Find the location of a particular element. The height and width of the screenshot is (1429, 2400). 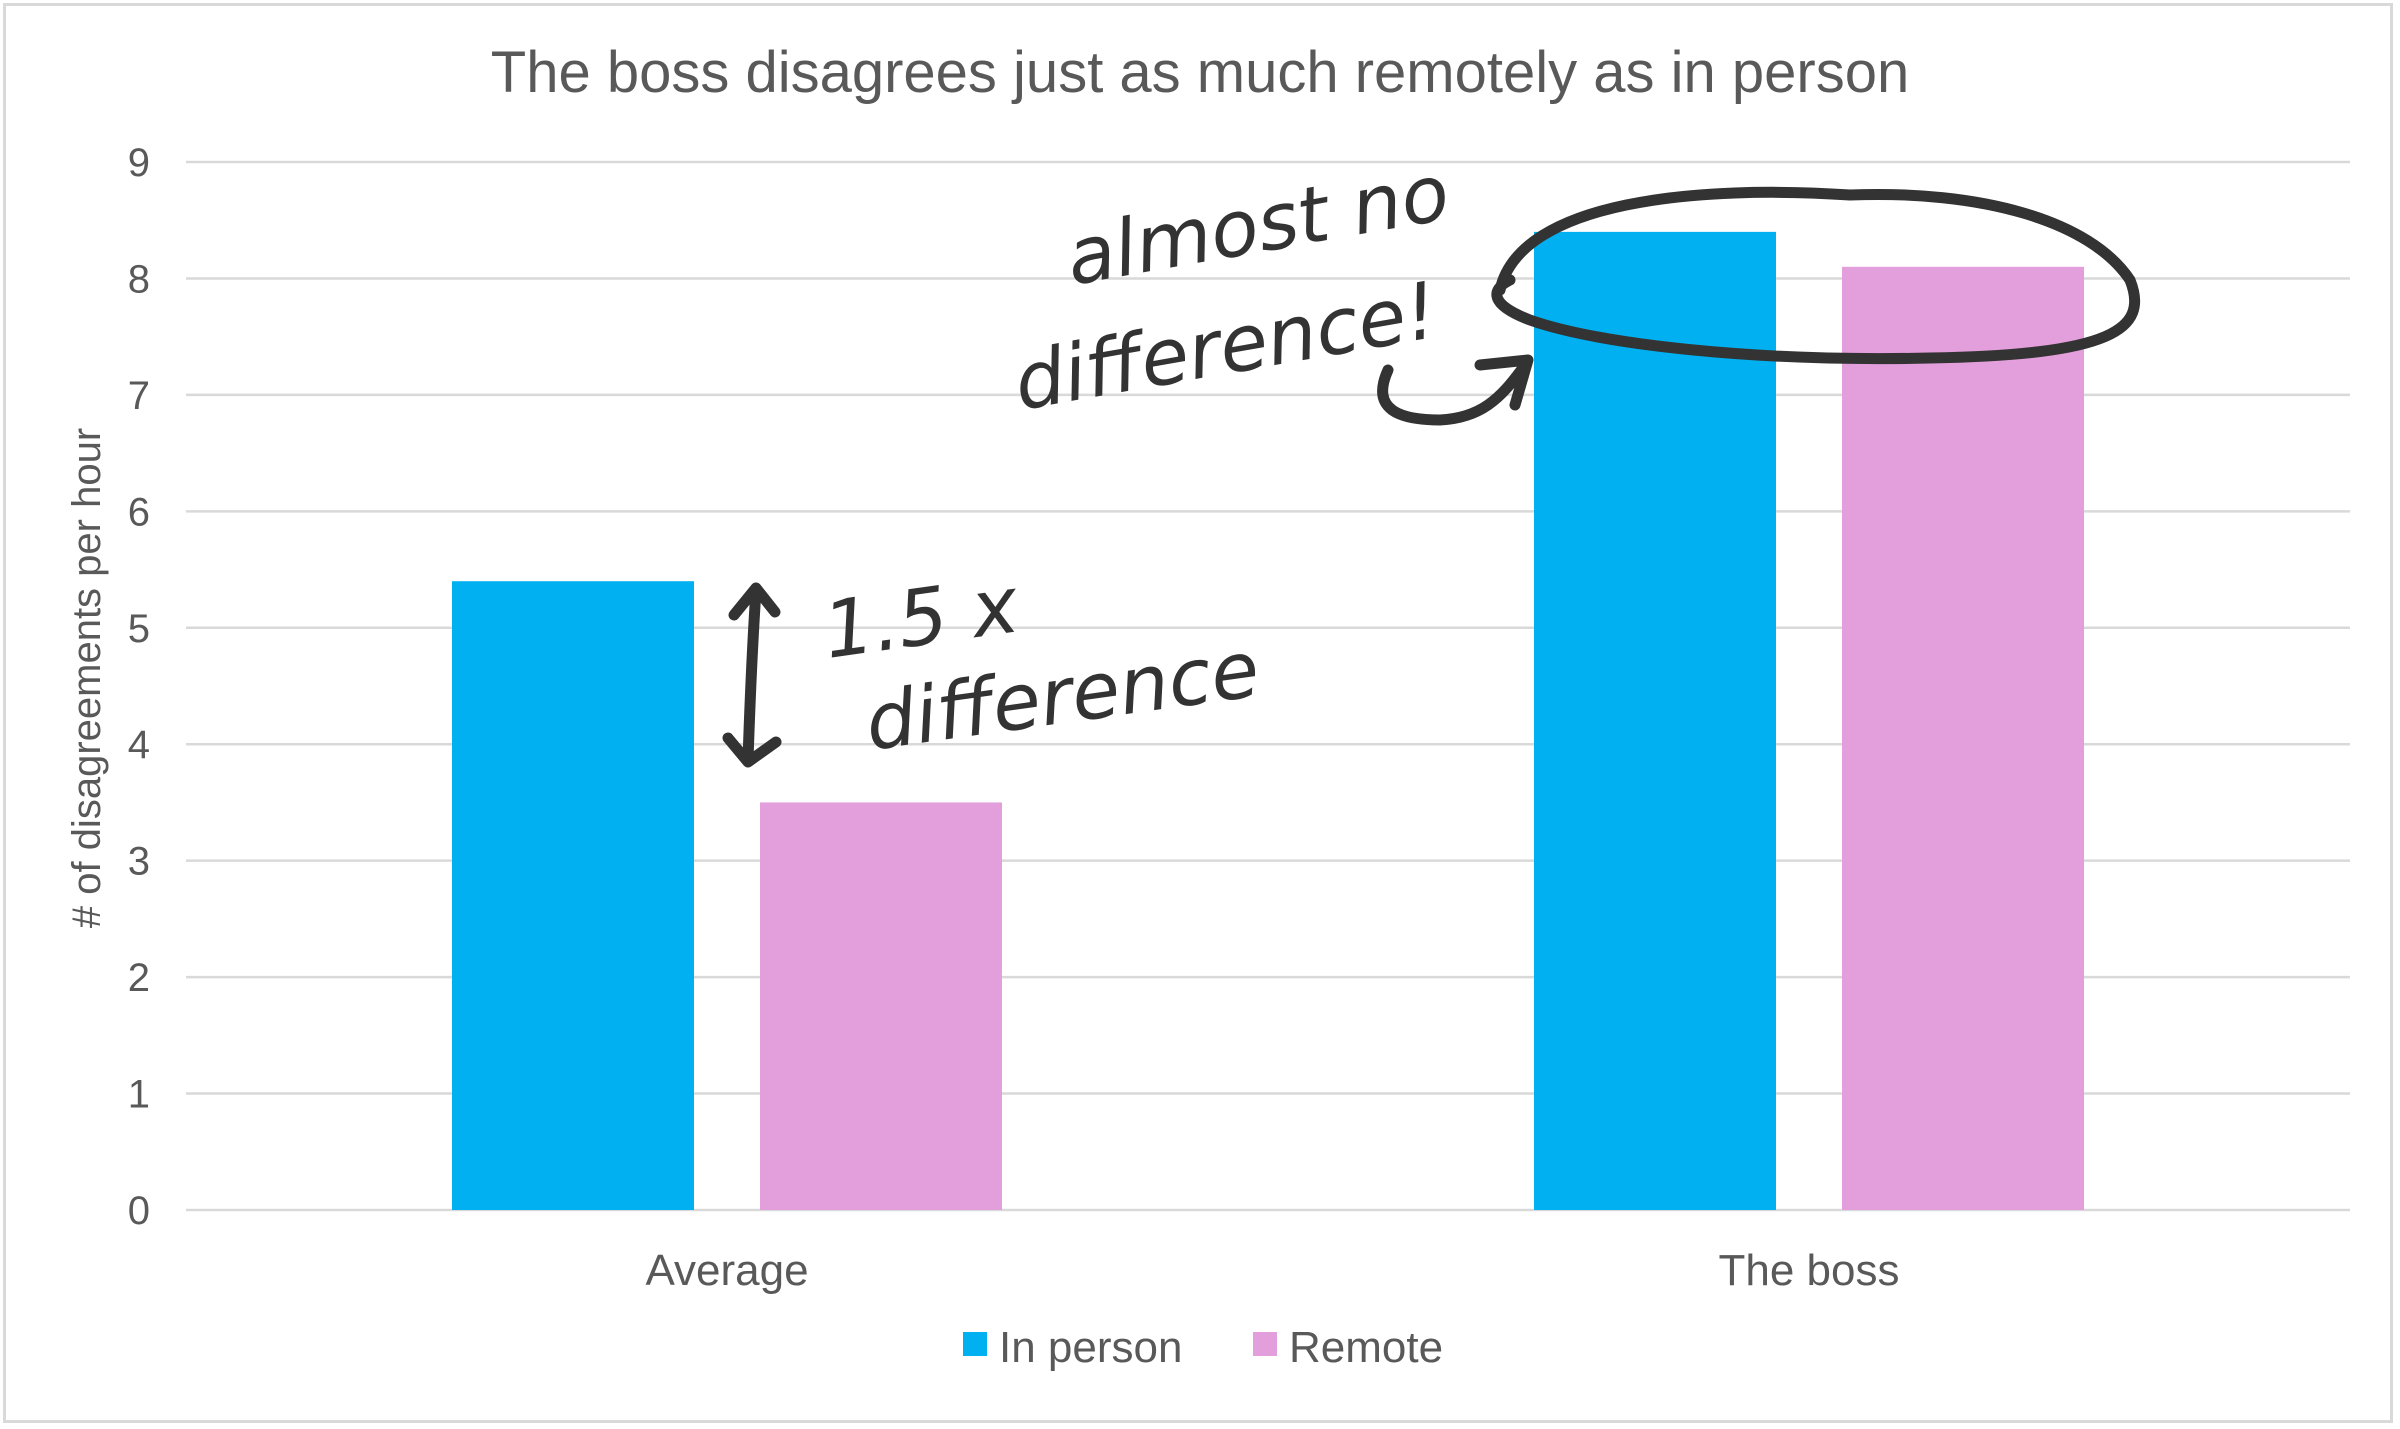

y-tick-label: 5 is located at coordinates (139, 629).